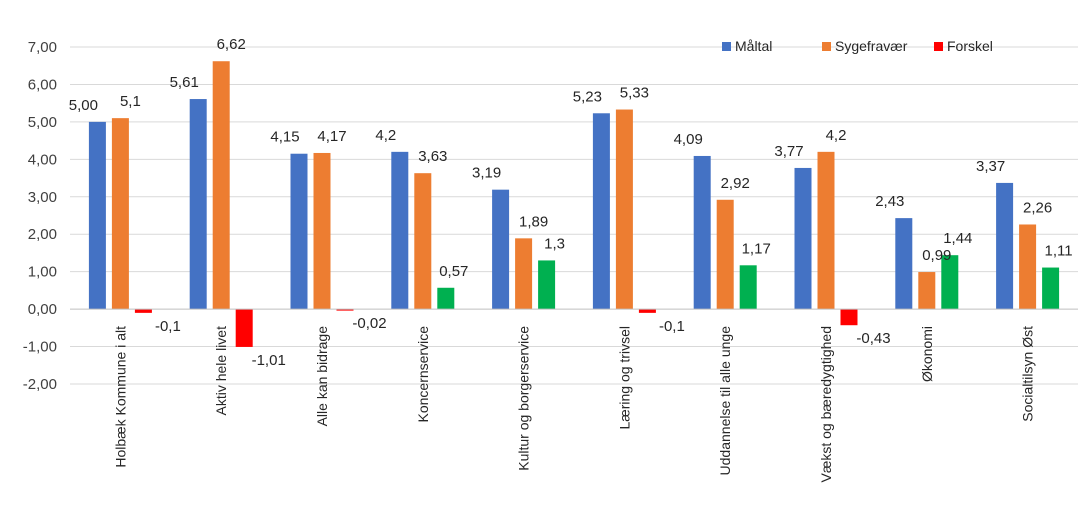 Image resolution: width=1088 pixels, height=525 pixels. Describe the element at coordinates (42, 234) in the screenshot. I see `y-tick-label: 2,00` at that location.